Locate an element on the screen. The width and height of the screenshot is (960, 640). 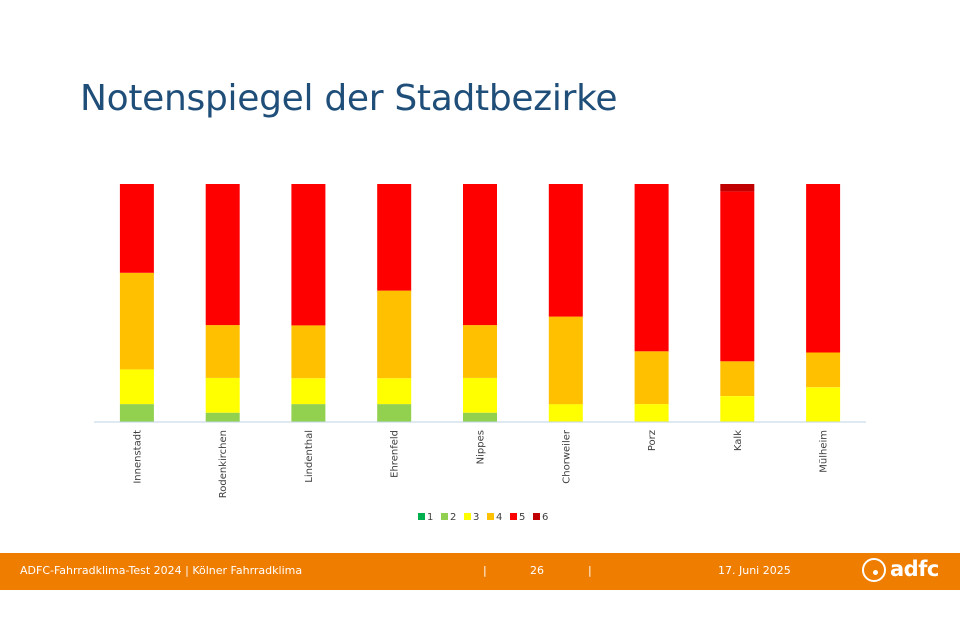
bar-segment-mülheim-grade-4 is located at coordinates (823, 370).